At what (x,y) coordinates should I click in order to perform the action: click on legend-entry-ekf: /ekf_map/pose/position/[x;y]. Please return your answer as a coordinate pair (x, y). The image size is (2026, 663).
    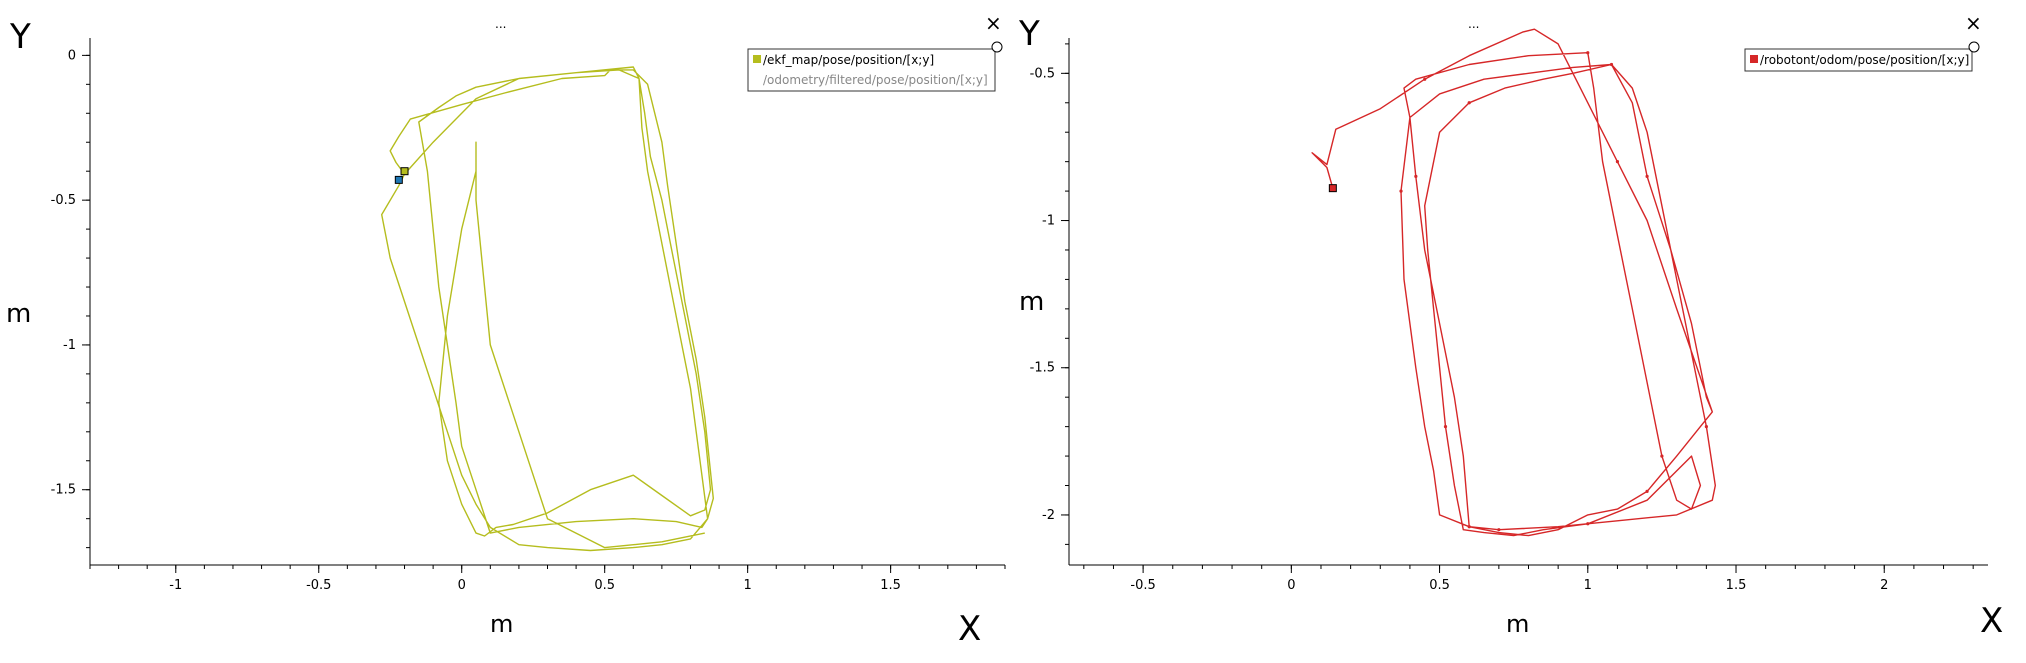
    Looking at the image, I should click on (848, 60).